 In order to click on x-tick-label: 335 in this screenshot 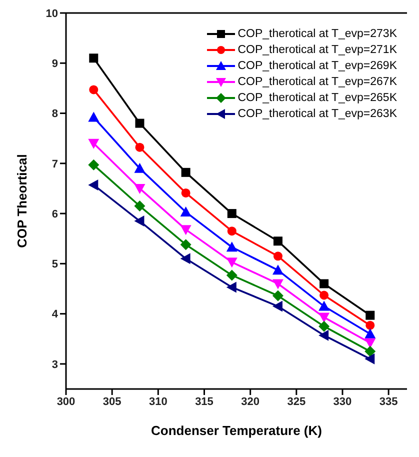, I will do `click(388, 402)`.